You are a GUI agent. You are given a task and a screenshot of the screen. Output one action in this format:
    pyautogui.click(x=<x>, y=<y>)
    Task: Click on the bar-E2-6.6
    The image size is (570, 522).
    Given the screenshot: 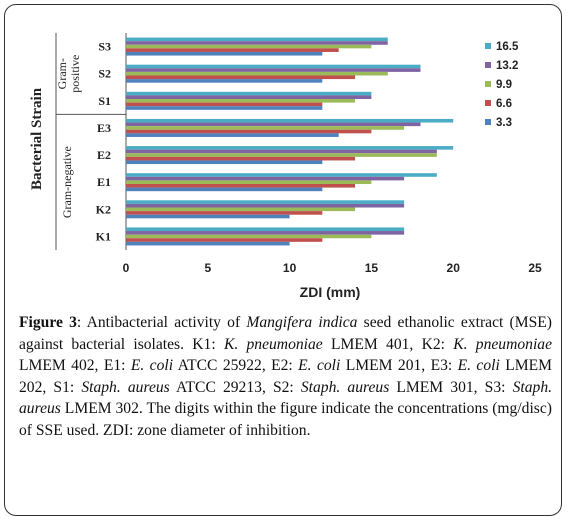 What is the action you would take?
    pyautogui.click(x=241, y=158)
    